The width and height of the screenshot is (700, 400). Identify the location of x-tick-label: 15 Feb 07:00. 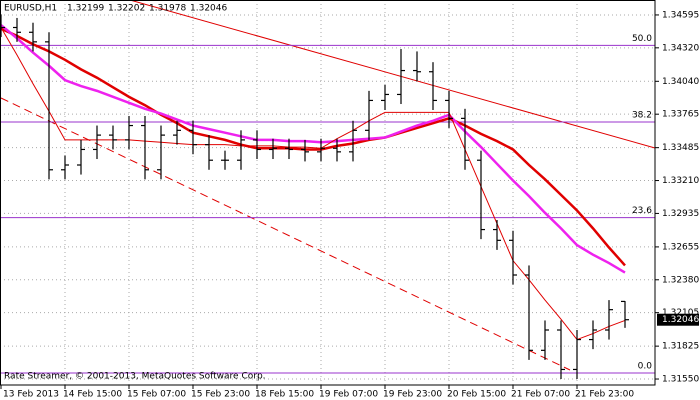
(156, 395).